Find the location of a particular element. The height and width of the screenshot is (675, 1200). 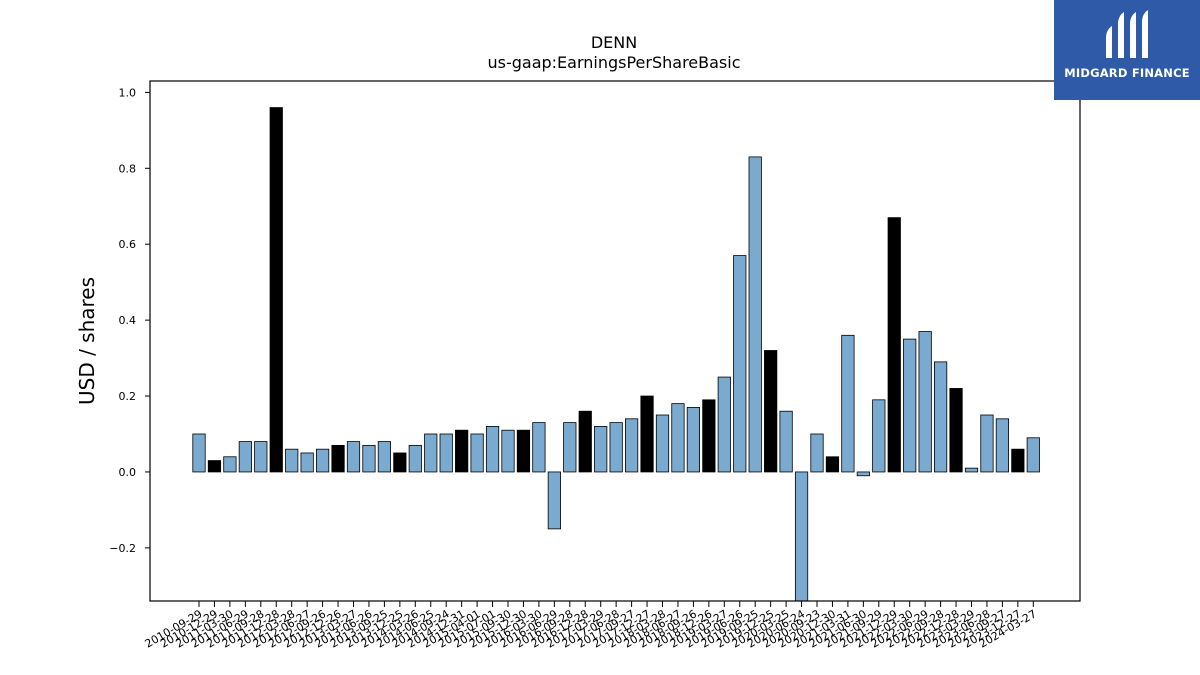

y-axis: −0.2 0.0 0.2 0.4 0.6 0.8 1.0 is located at coordinates (129, 320).